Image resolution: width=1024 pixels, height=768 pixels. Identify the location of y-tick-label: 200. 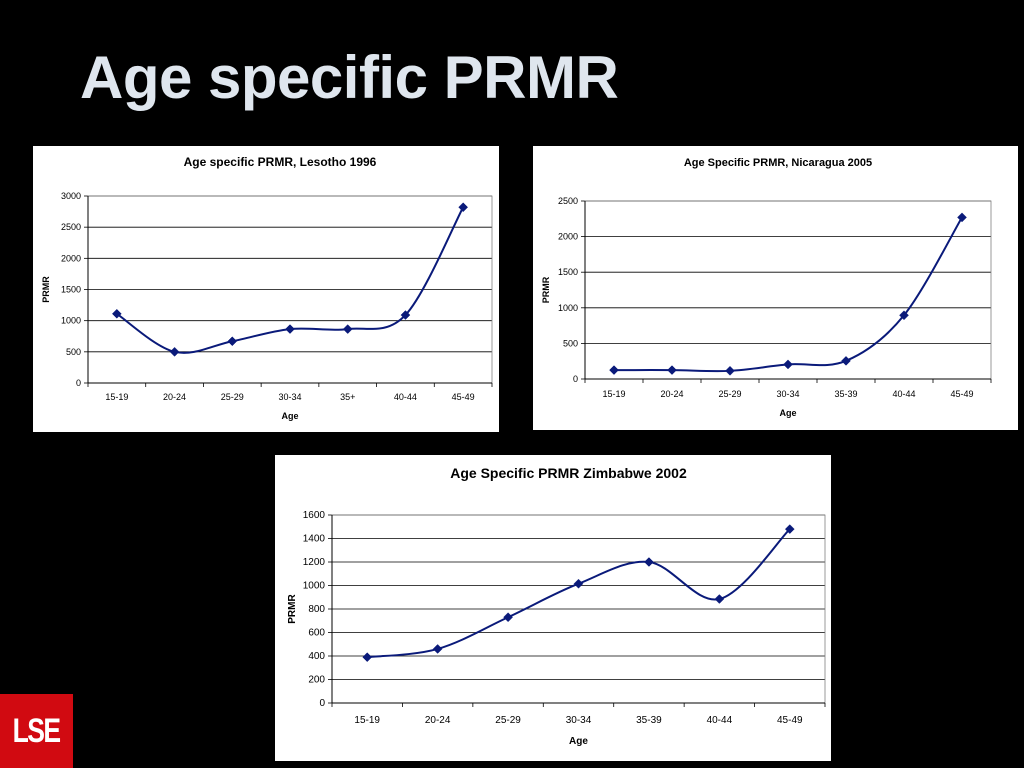
(316, 680).